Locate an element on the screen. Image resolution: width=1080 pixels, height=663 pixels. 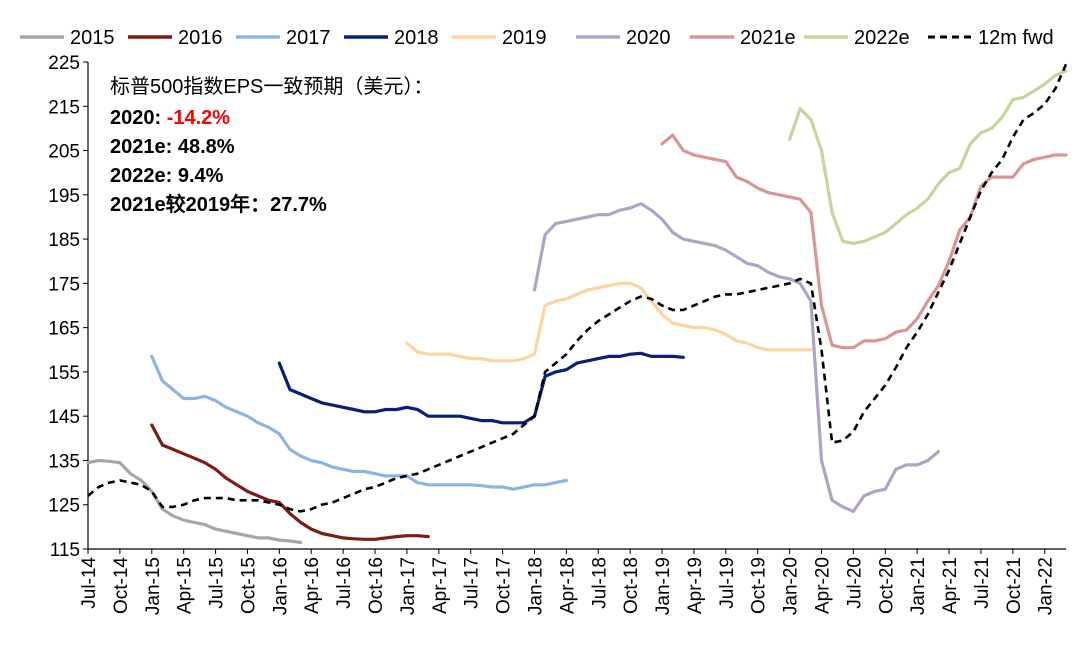
legend-label: 12m fwd is located at coordinates (1016, 38).